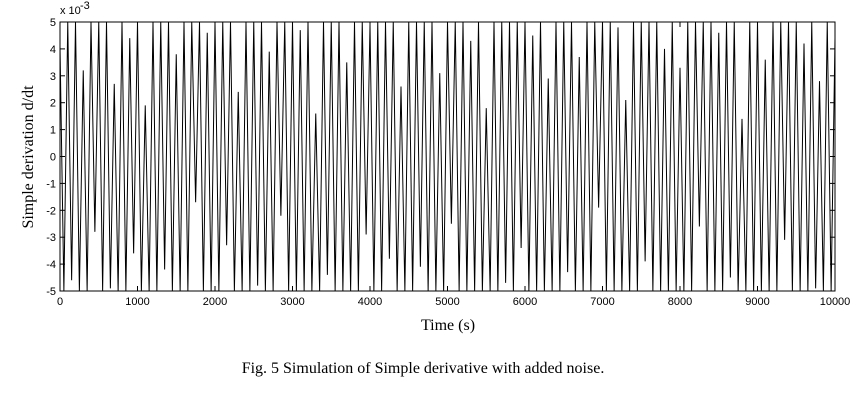 The width and height of the screenshot is (856, 400). What do you see at coordinates (215, 302) in the screenshot?
I see `x-tick-label: 2000` at bounding box center [215, 302].